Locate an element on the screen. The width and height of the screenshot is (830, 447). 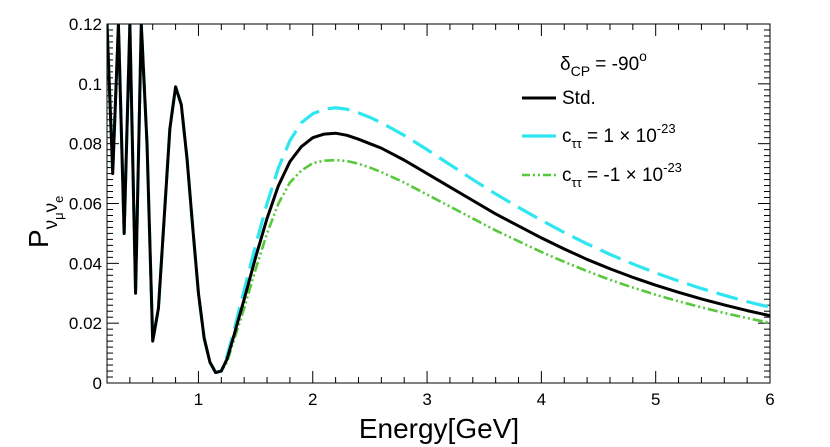
x-tick-label: 2 is located at coordinates (312, 399).